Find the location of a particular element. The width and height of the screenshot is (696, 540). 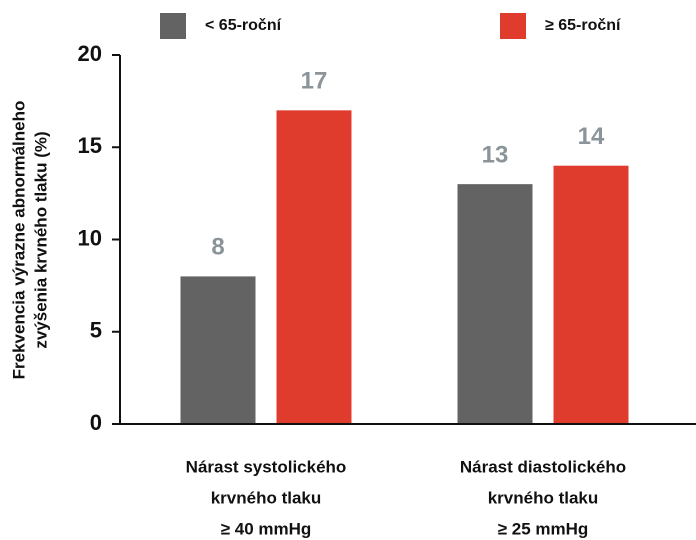

y-tick-label: 0 is located at coordinates (96, 422).